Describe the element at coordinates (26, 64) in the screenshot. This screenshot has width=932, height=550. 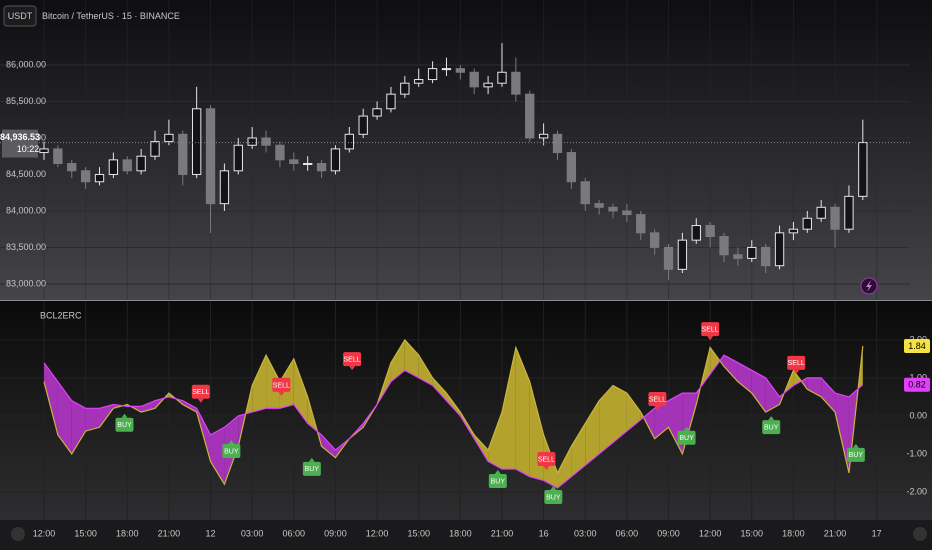
I see `y-tick-label: 86,000.00` at that location.